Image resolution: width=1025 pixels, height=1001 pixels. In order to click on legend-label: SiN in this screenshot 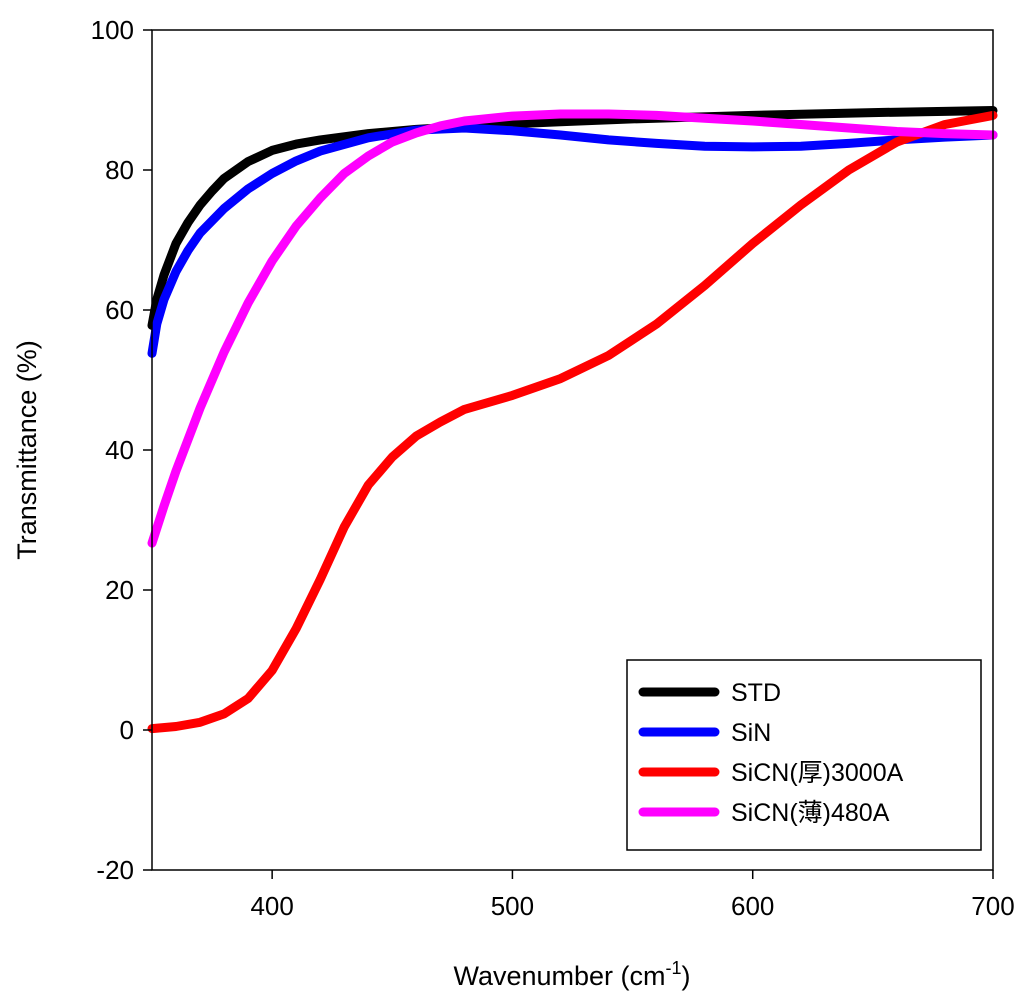, I will do `click(751, 733)`.